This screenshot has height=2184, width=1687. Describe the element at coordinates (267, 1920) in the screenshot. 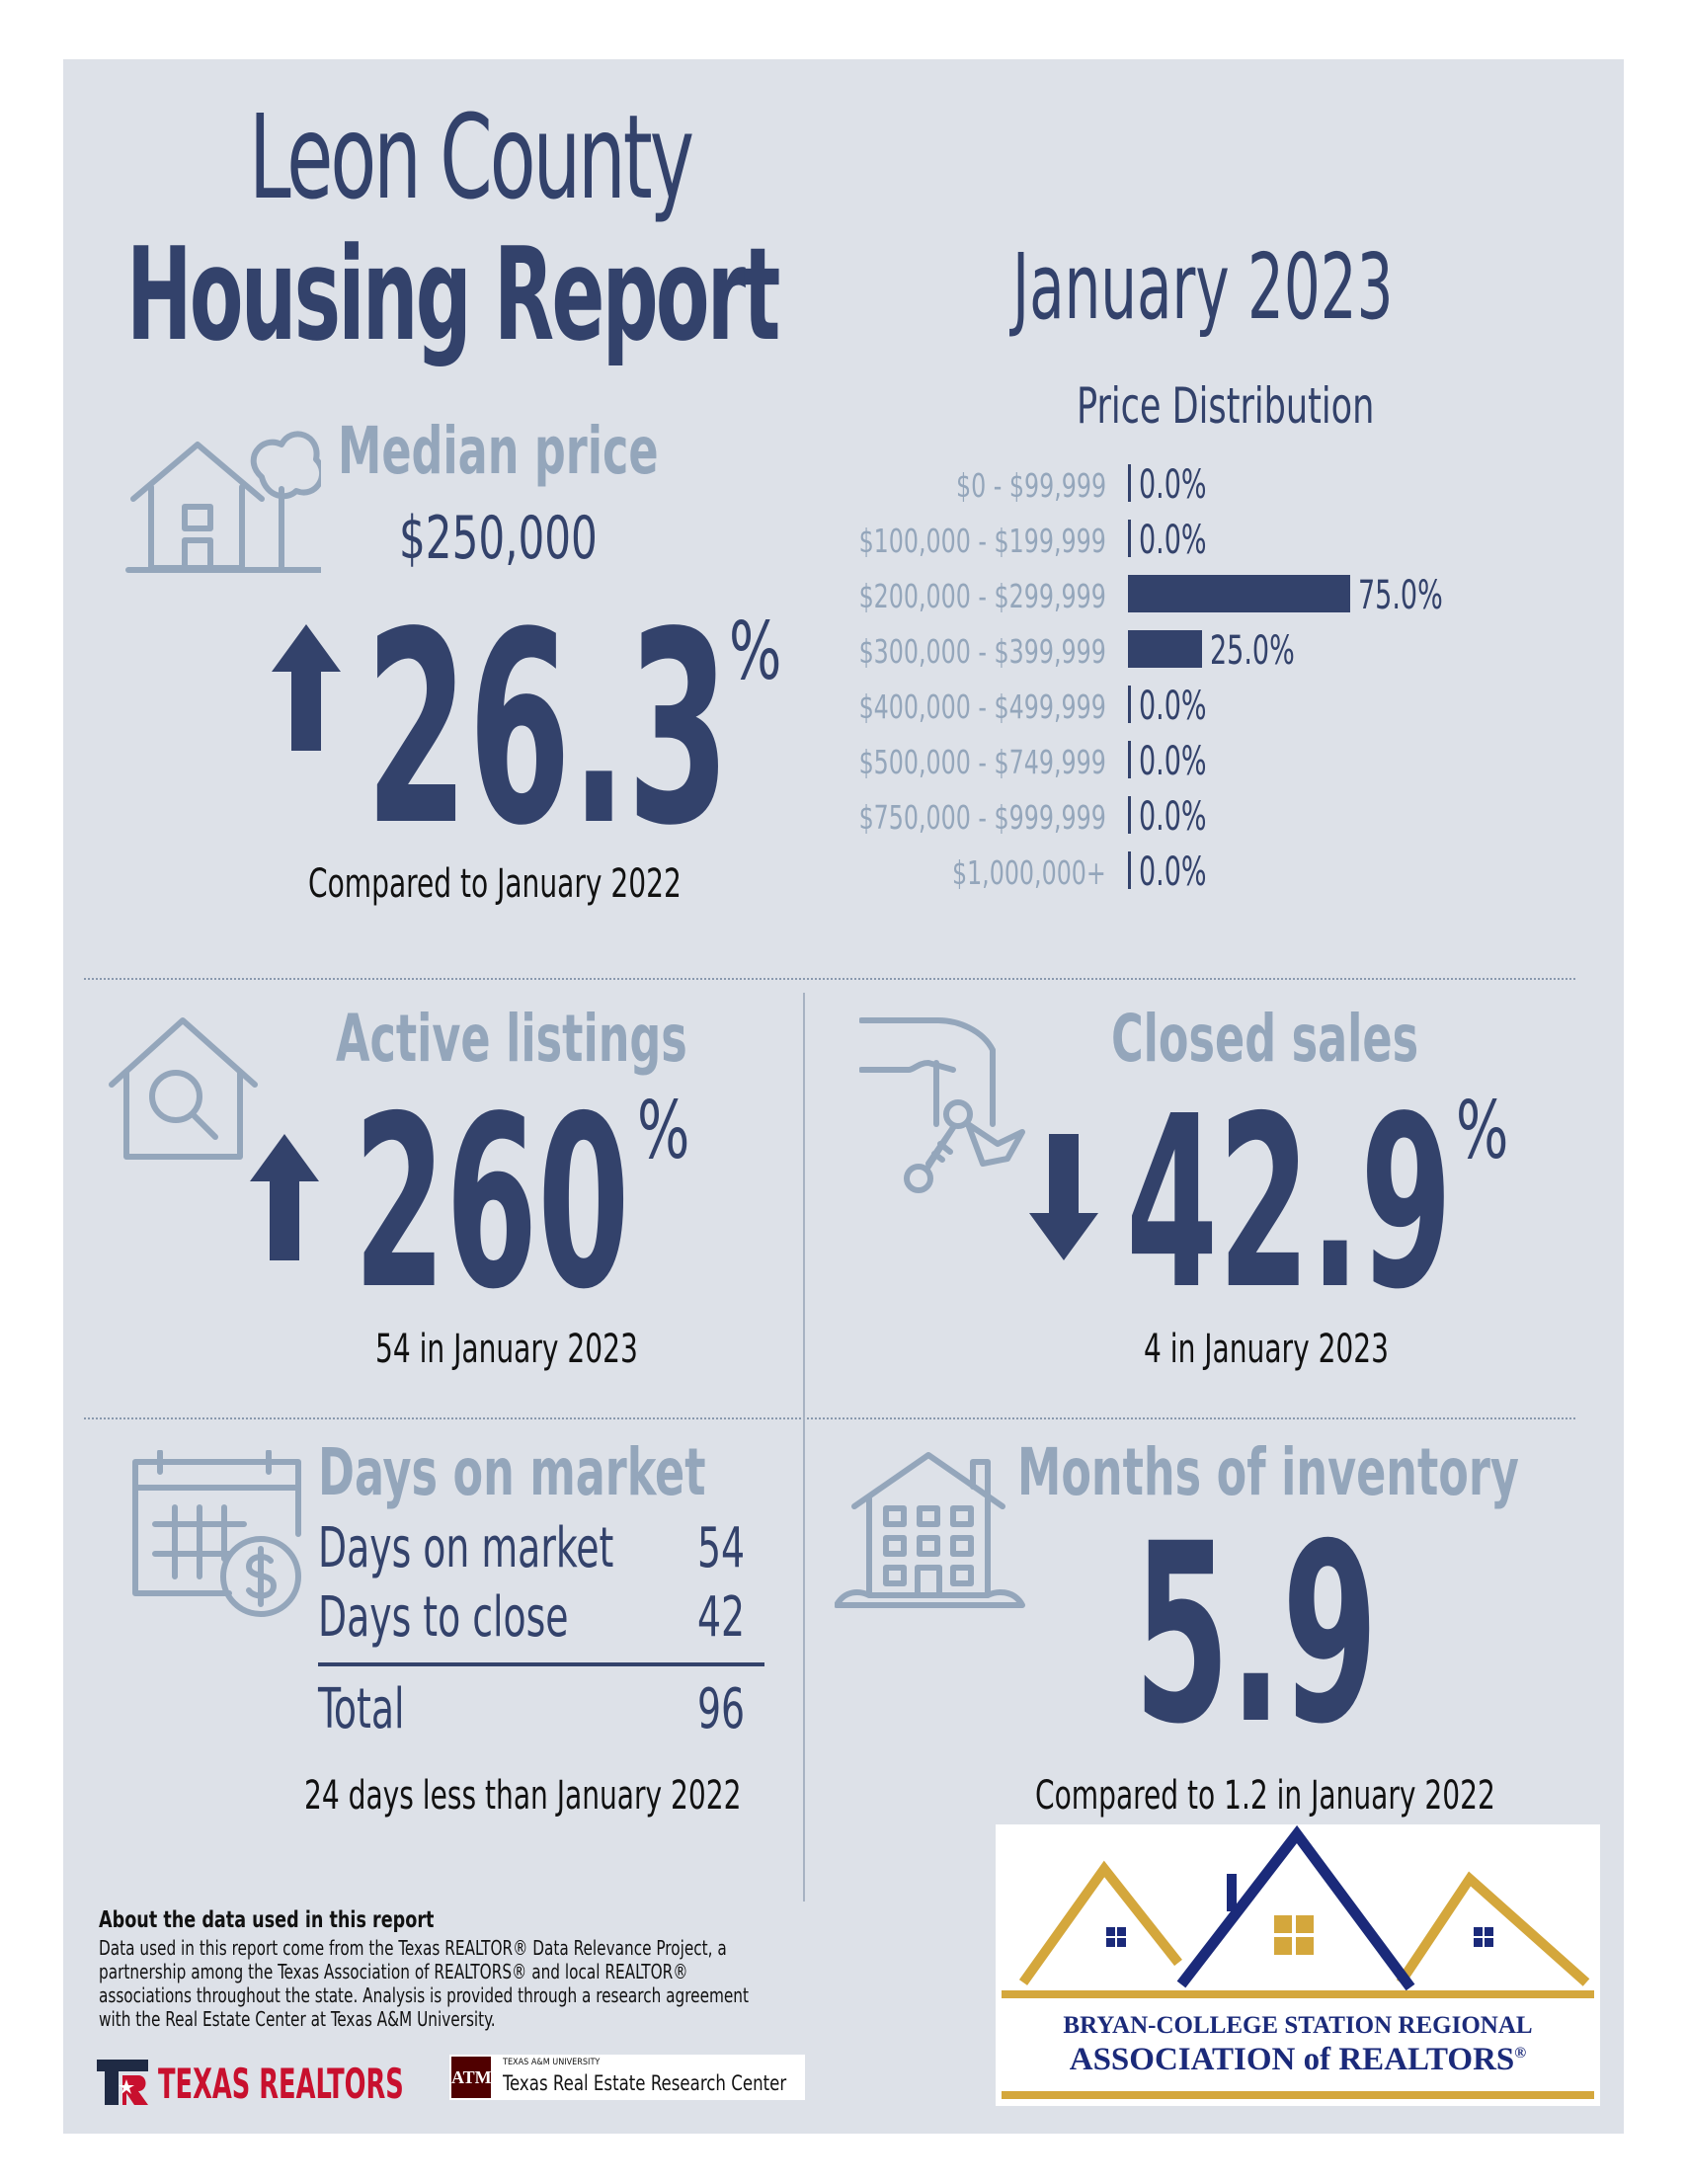

I see `about-title: About the data used in this report` at that location.